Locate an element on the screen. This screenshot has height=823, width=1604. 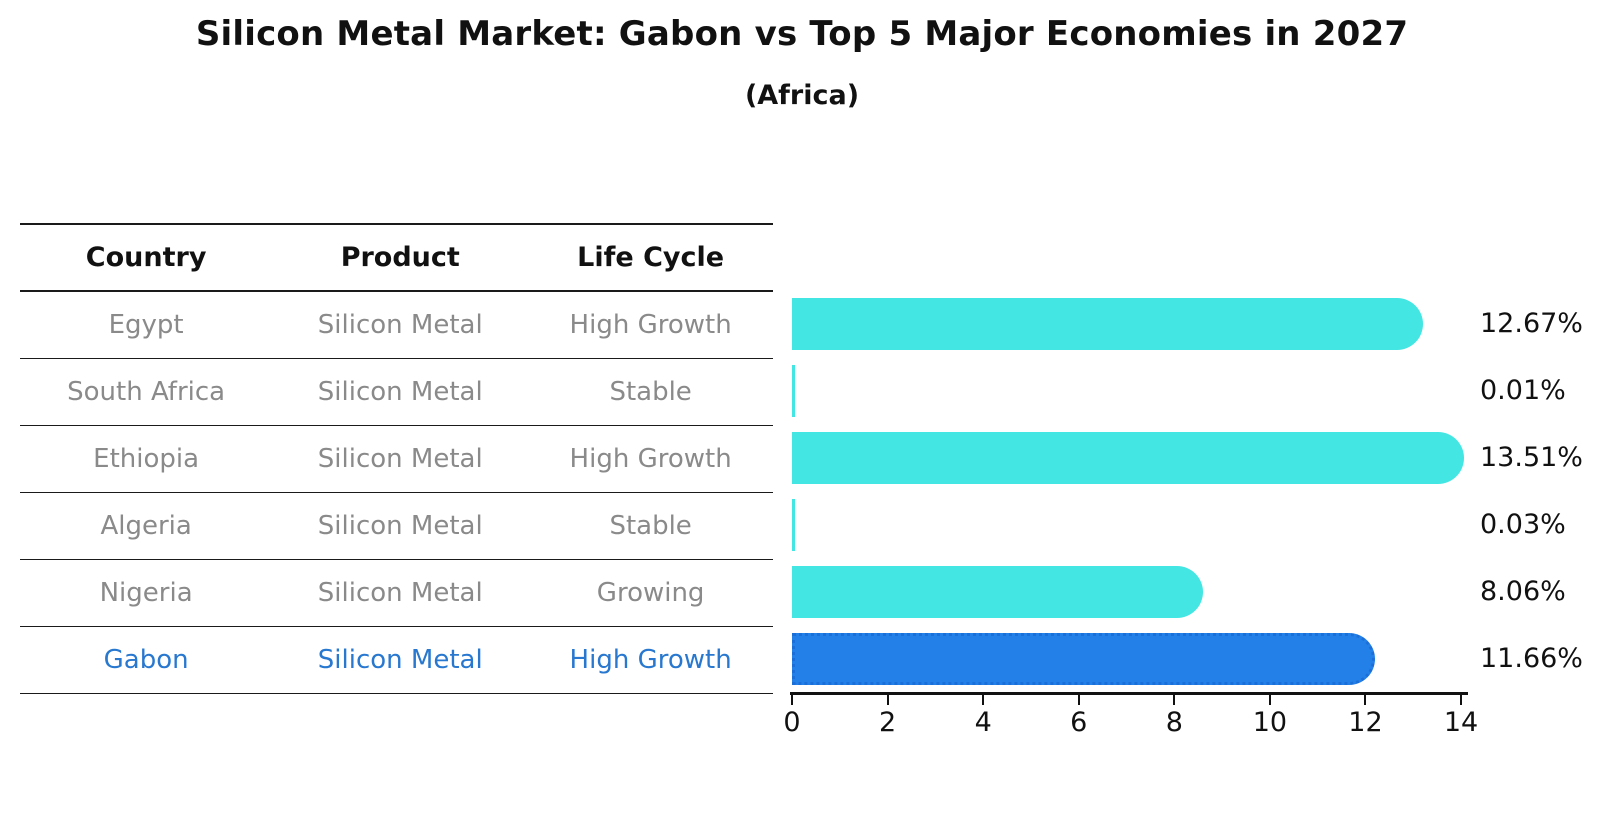
table-row-gabon: Gabon Silicon Metal High Growth is located at coordinates (396, 660).